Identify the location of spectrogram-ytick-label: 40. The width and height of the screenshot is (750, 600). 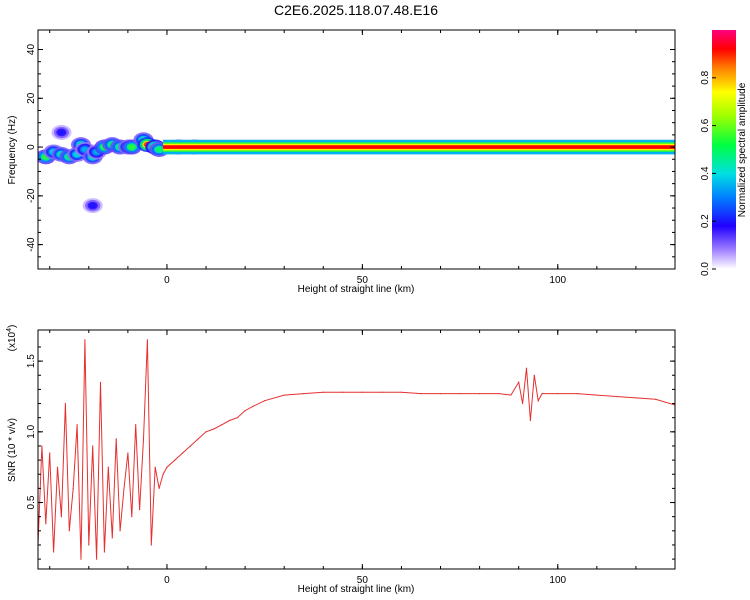
(31, 50).